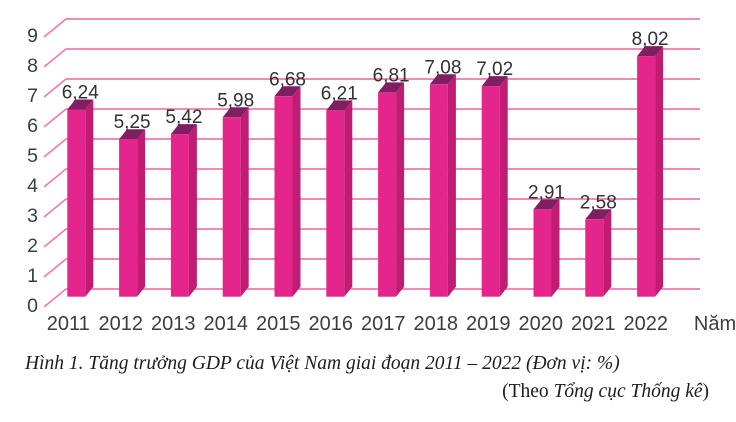  What do you see at coordinates (179, 215) in the screenshot?
I see `bar-2013` at bounding box center [179, 215].